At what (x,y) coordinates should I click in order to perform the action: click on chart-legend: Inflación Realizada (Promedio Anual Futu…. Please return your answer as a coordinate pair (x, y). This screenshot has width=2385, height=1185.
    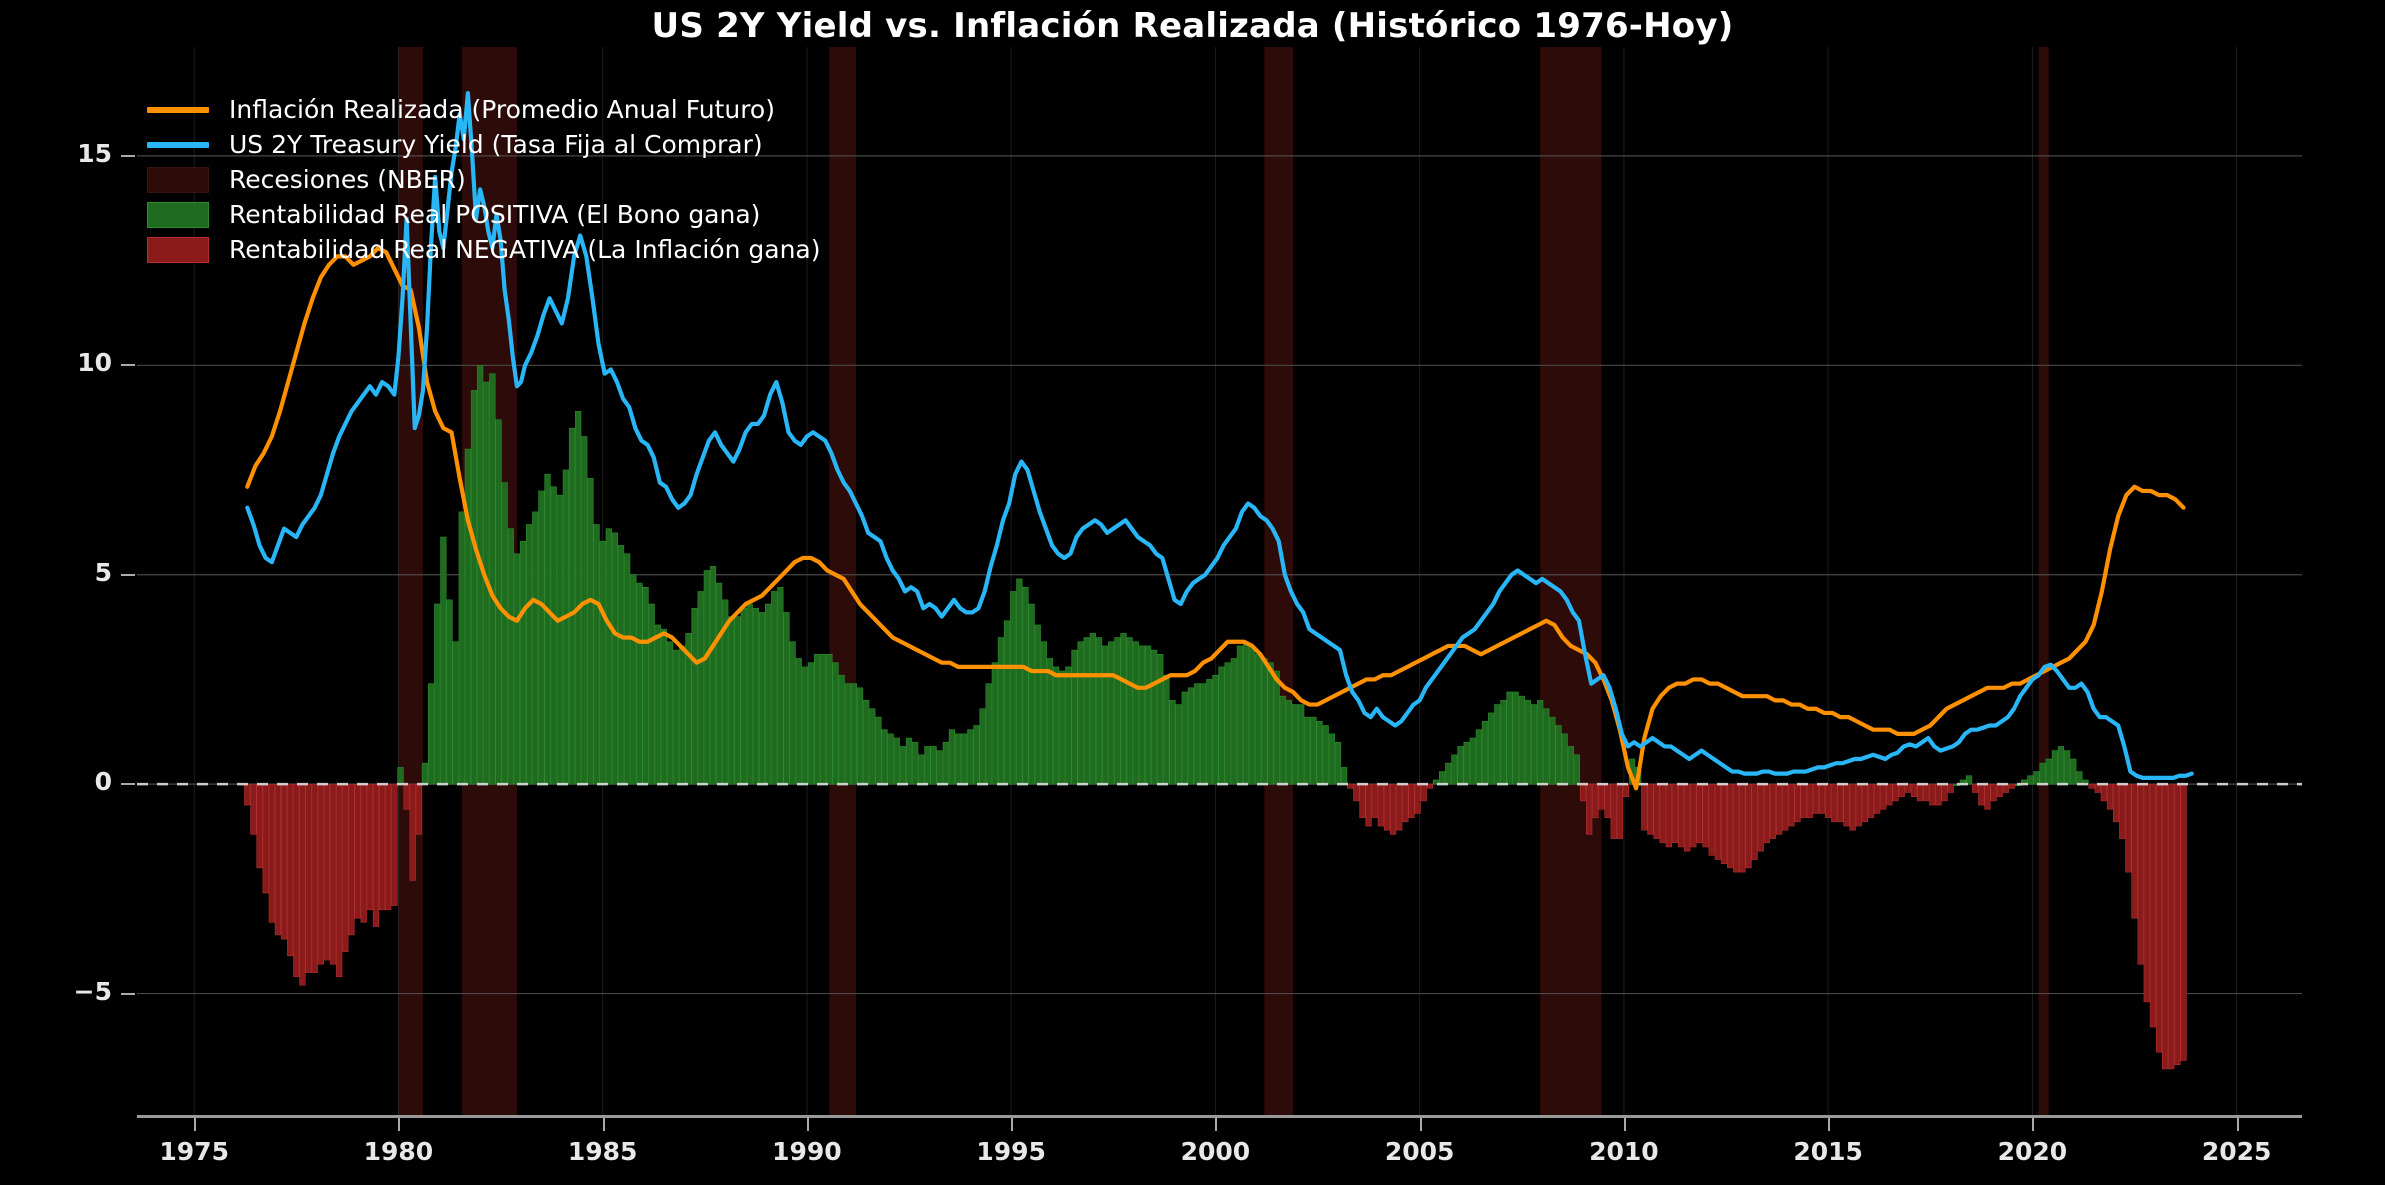
    Looking at the image, I should click on (482, 179).